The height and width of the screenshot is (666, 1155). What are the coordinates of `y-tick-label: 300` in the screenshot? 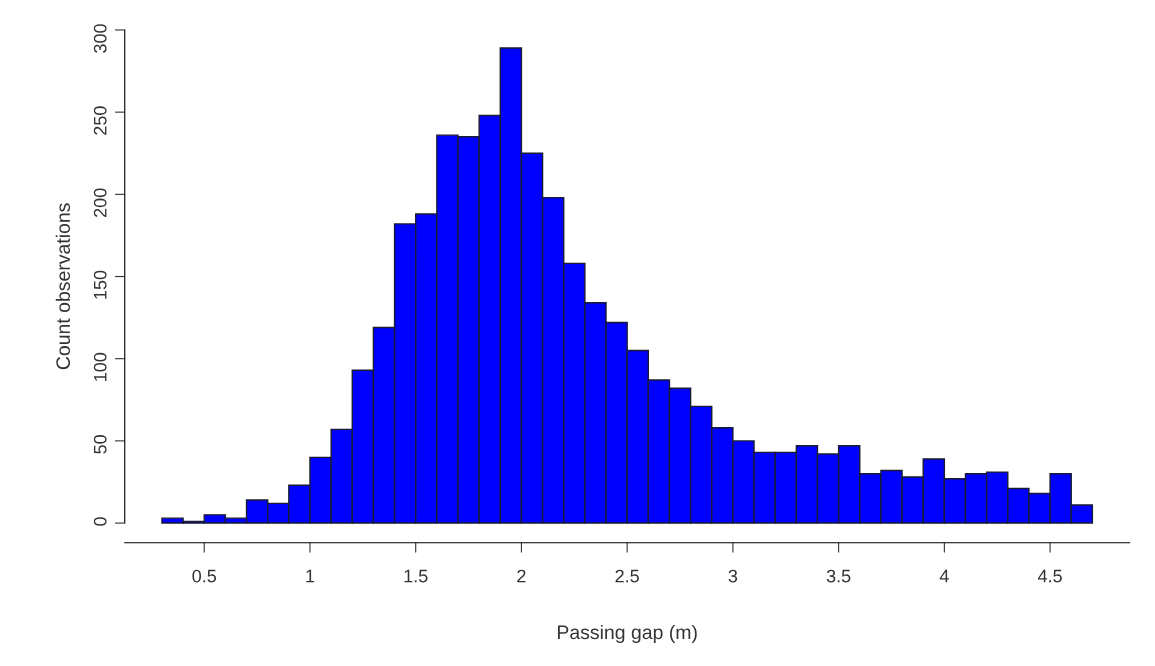 It's located at (100, 38).